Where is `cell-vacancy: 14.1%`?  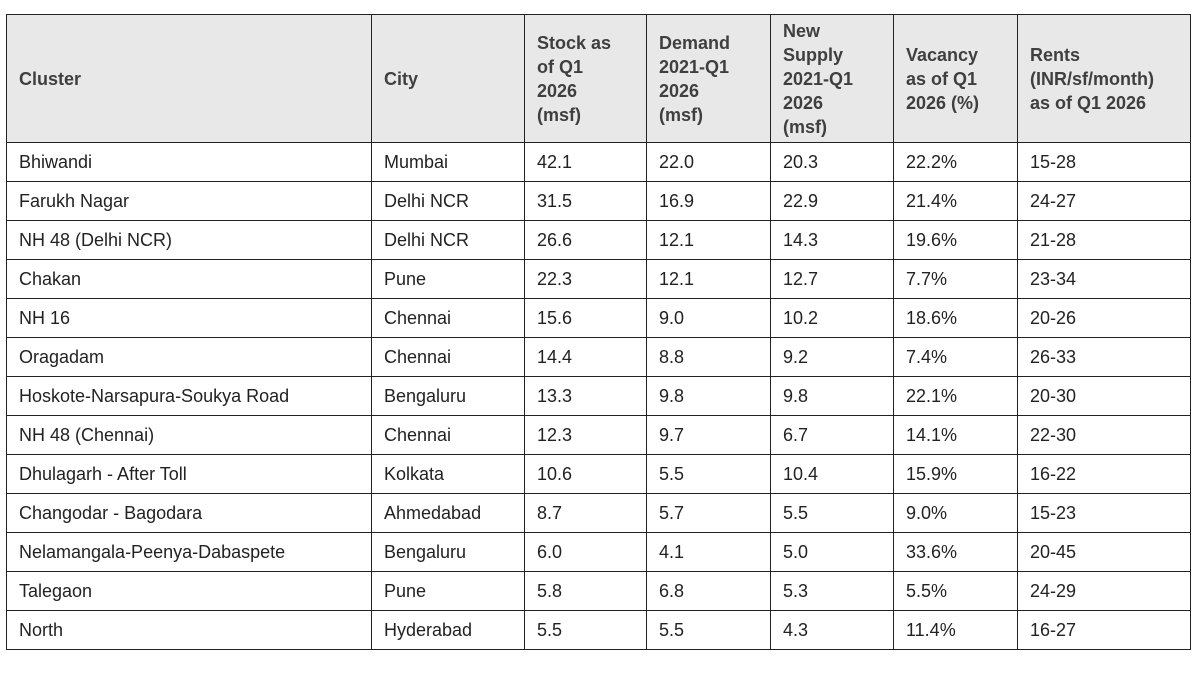
cell-vacancy: 14.1% is located at coordinates (955, 435).